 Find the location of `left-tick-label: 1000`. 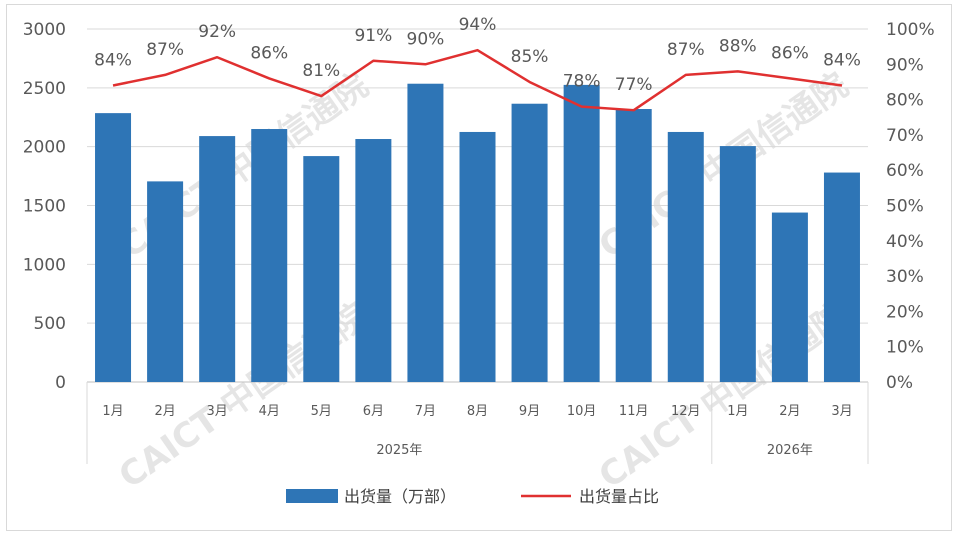

left-tick-label: 1000 is located at coordinates (44, 265).